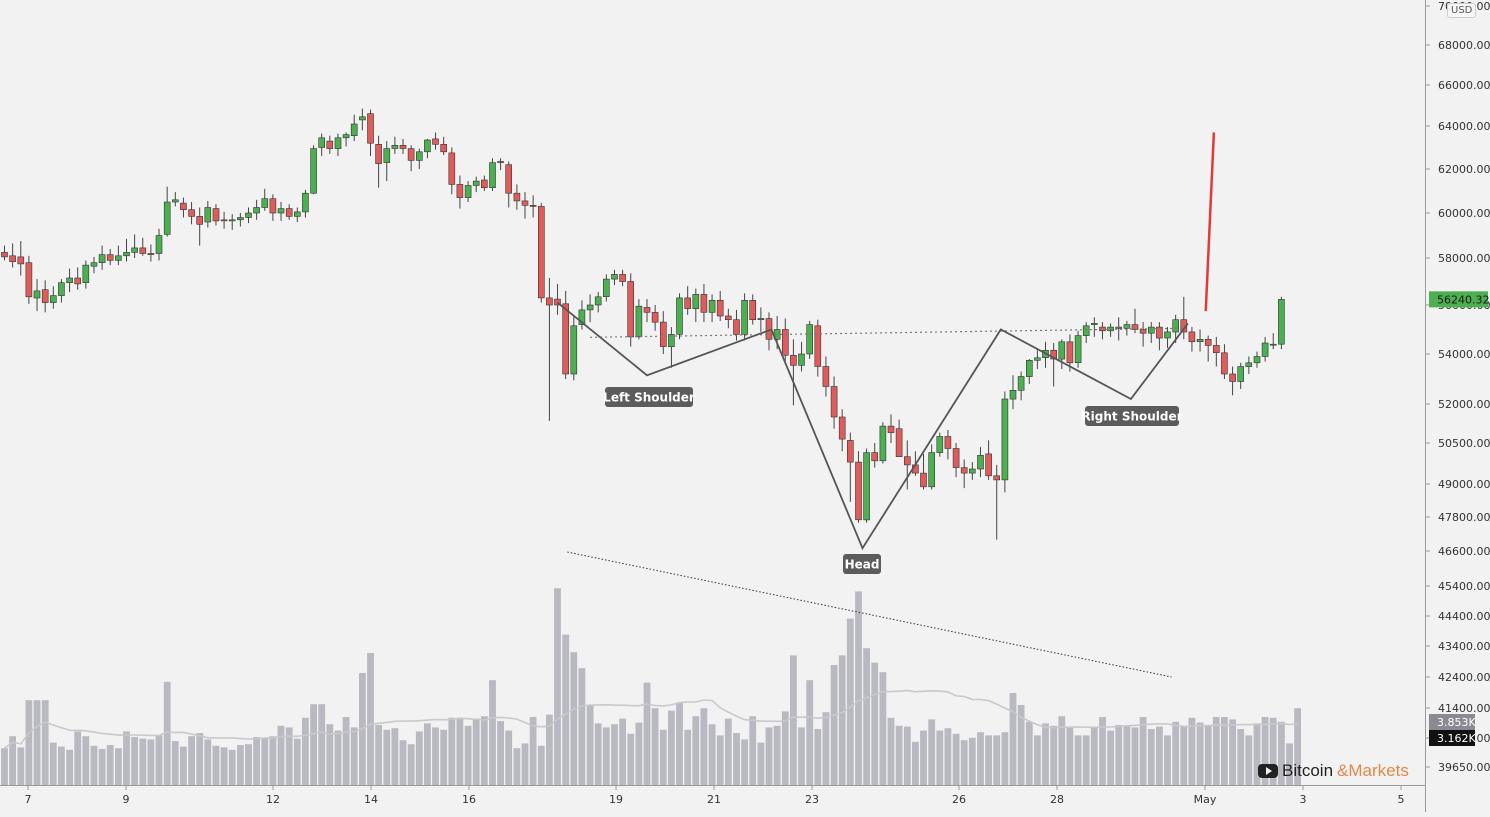 The image size is (1490, 817). What do you see at coordinates (1461, 10) in the screenshot?
I see `currency-badge: USD` at bounding box center [1461, 10].